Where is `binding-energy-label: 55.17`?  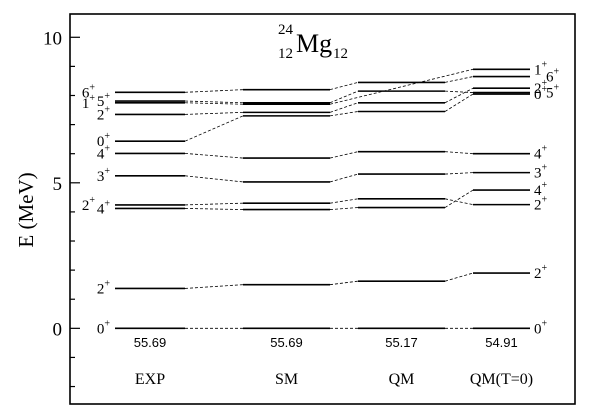
binding-energy-label: 55.17 is located at coordinates (401, 342).